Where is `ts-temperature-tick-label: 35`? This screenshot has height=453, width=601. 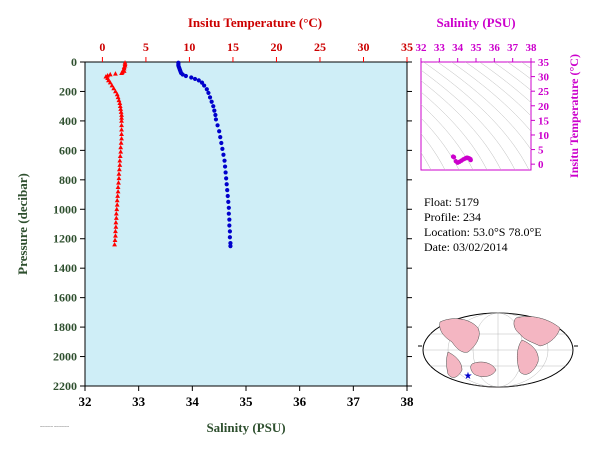 ts-temperature-tick-label: 35 is located at coordinates (544, 63).